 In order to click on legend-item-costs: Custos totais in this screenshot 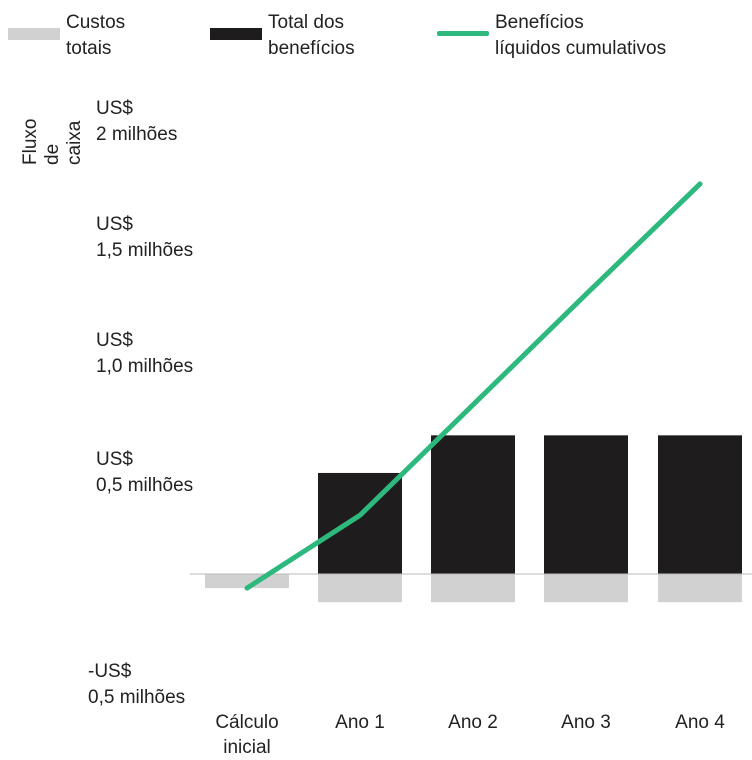, I will do `click(66, 36)`.